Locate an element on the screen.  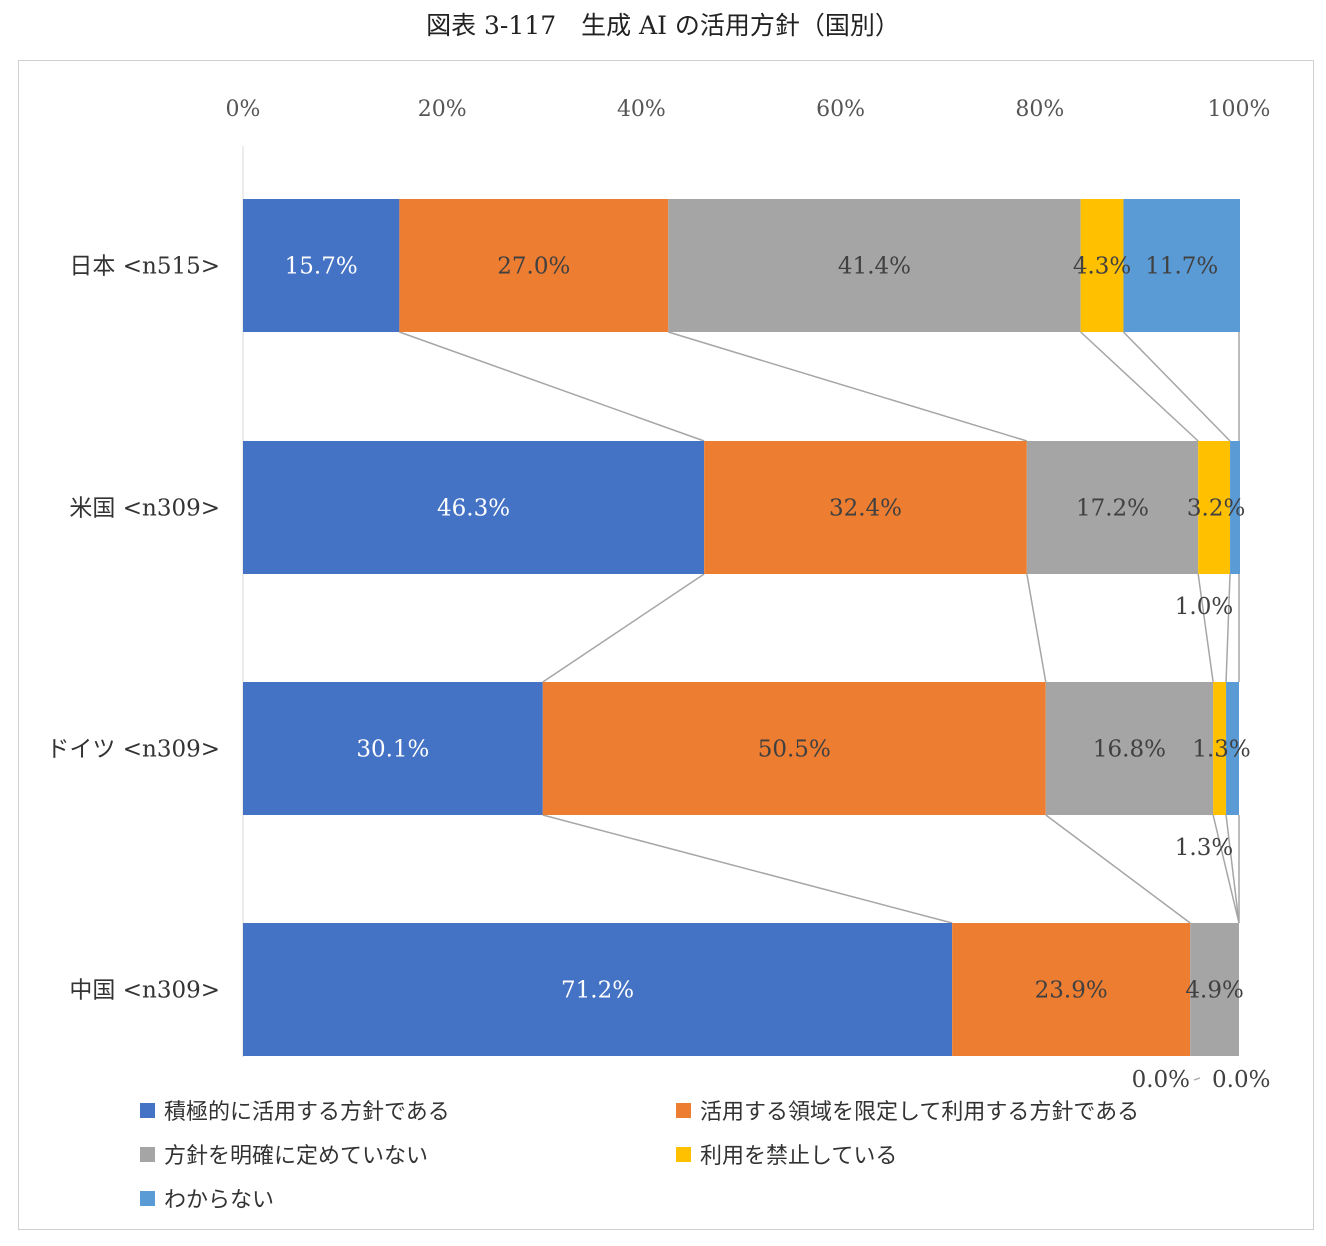
data-label: 4.9% is located at coordinates (1214, 991).